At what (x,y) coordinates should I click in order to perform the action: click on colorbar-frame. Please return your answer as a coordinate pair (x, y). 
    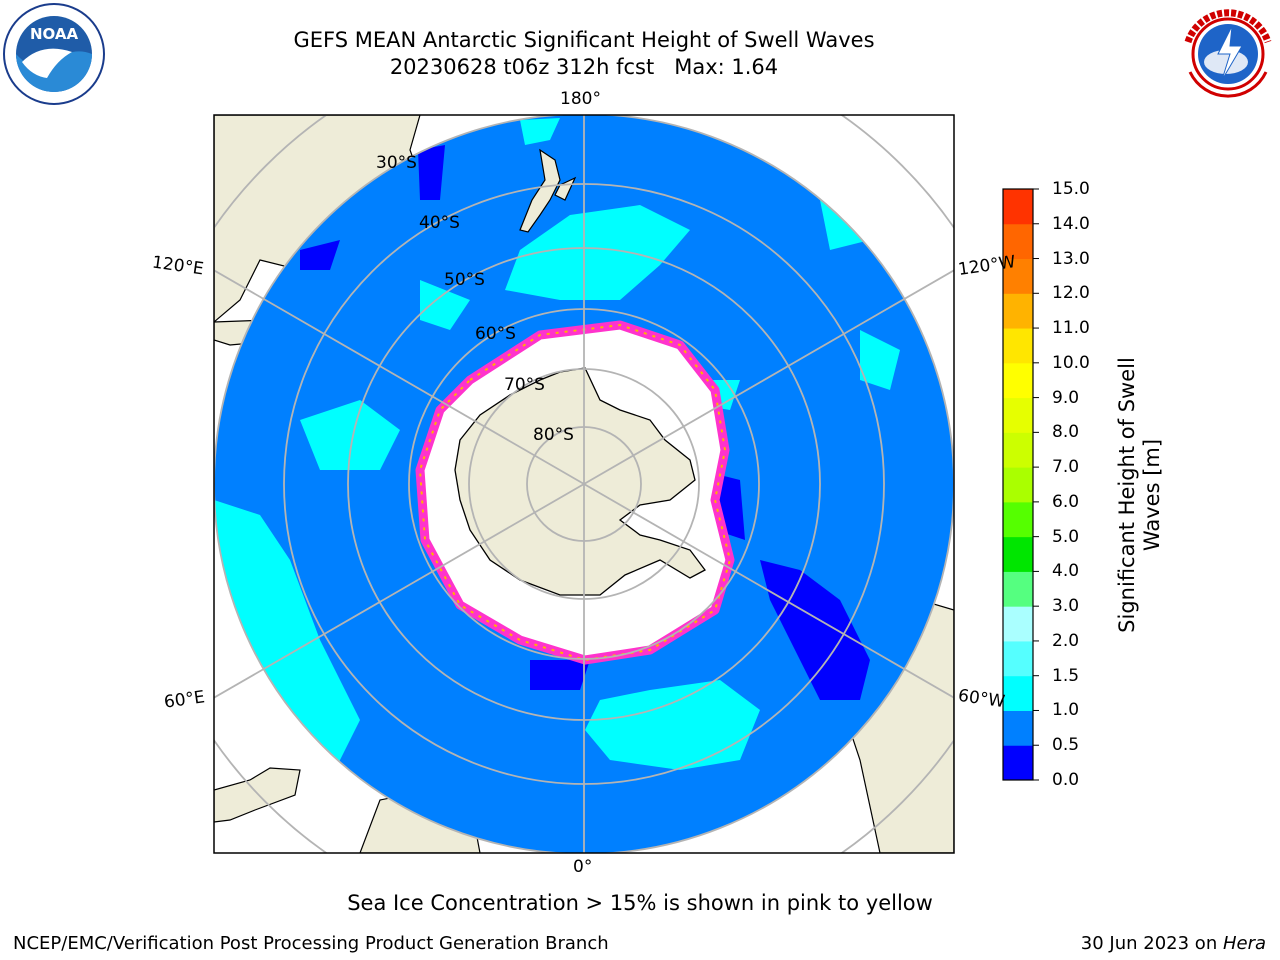
    Looking at the image, I should click on (1018, 484).